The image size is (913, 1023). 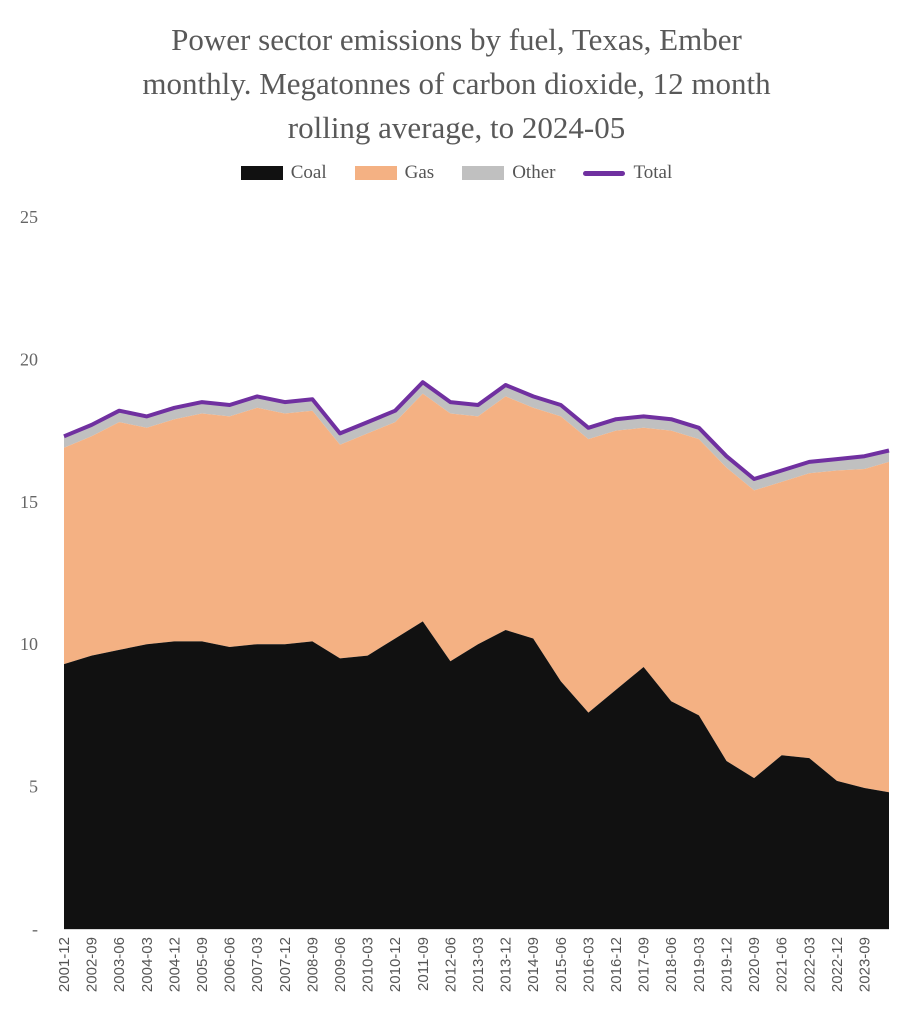 What do you see at coordinates (340, 964) in the screenshot?
I see `x-tick-label: 2009-06` at bounding box center [340, 964].